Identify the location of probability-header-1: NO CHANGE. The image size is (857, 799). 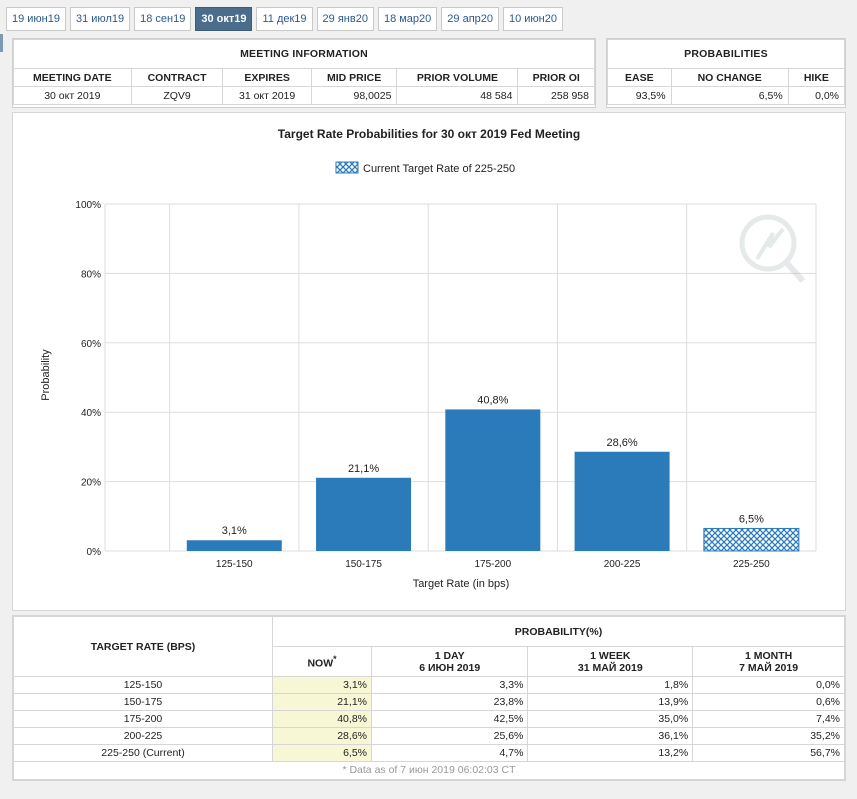
(729, 77).